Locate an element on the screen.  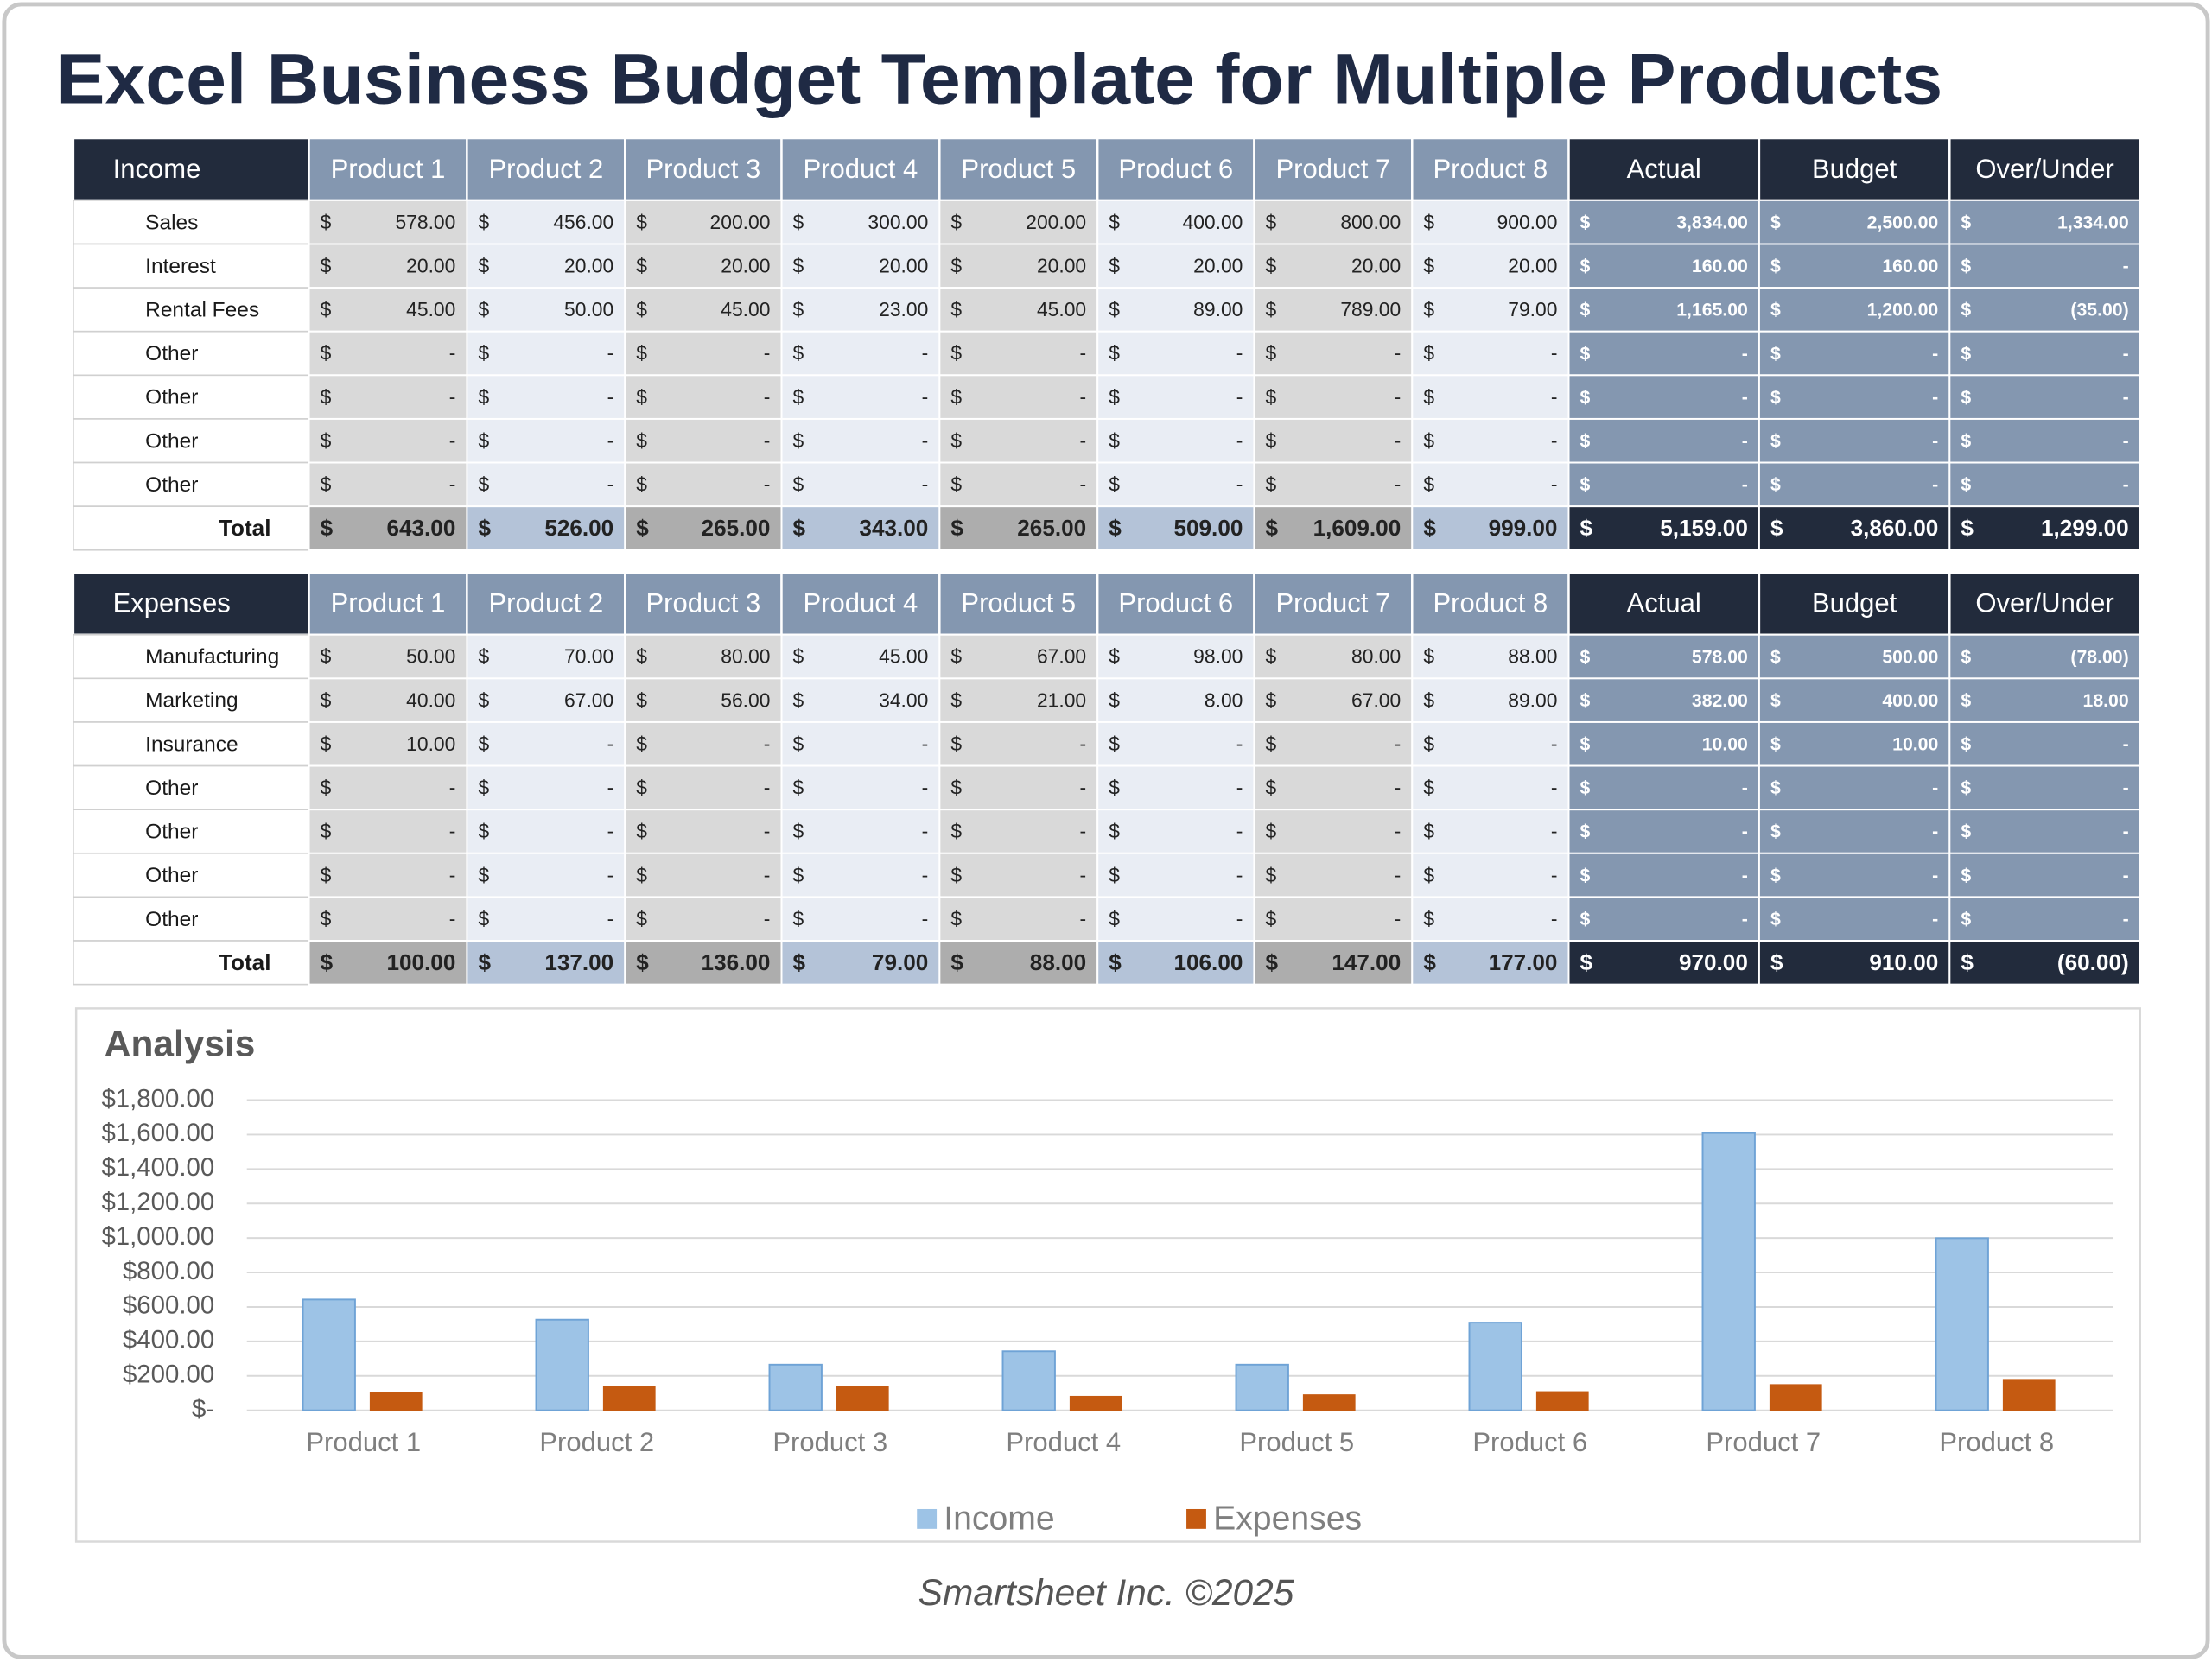
cell-value: 45.00 is located at coordinates (1061, 309).